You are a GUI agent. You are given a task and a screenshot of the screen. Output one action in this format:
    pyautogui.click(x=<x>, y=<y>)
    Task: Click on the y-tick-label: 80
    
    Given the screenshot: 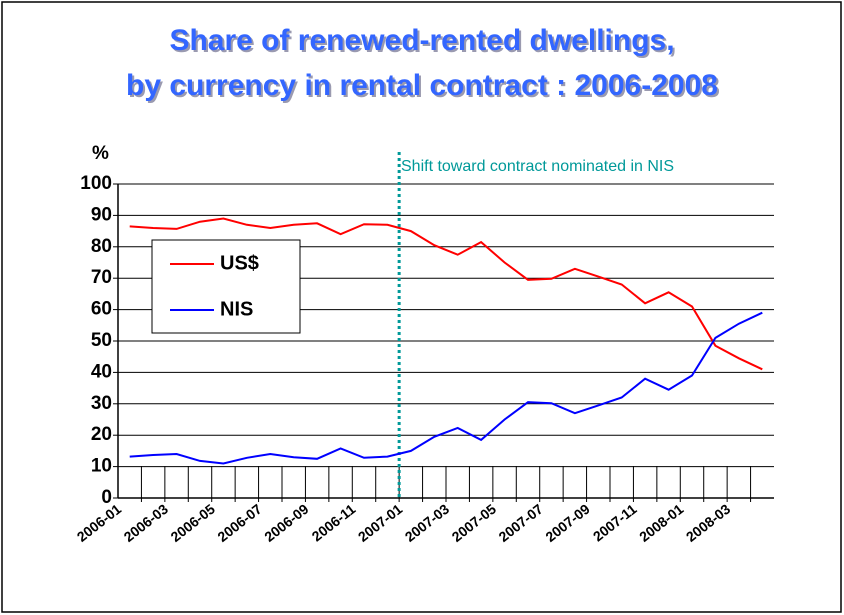 What is the action you would take?
    pyautogui.click(x=101, y=246)
    